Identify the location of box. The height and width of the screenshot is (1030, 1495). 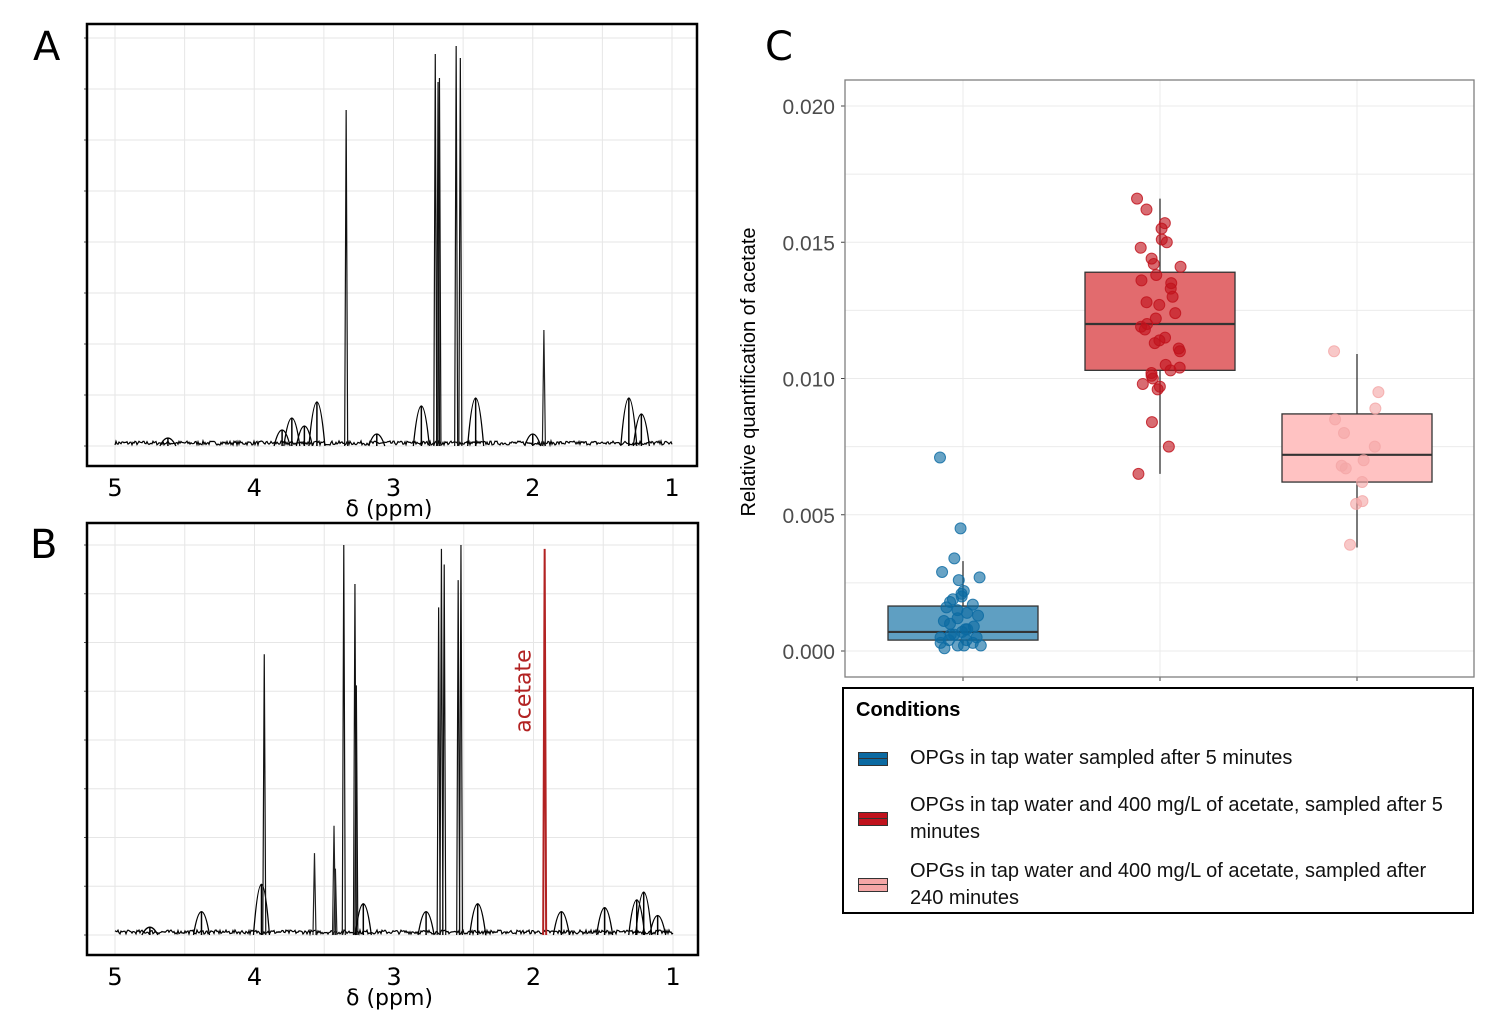
(1357, 448).